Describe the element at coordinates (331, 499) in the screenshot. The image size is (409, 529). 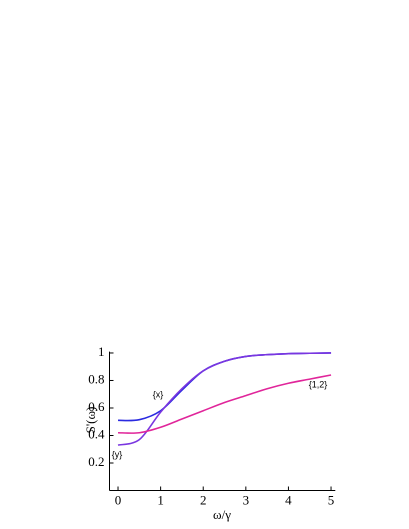
I see `x-tick-label: 5` at that location.